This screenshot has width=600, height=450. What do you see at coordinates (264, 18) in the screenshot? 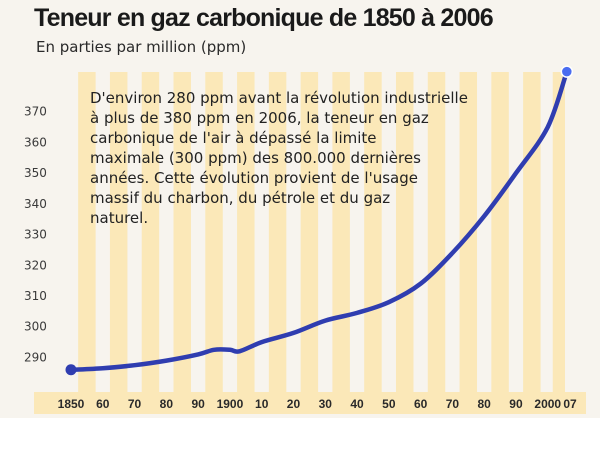
I see `chart-title: Teneur en gaz carbonique de 1850 à 2006` at bounding box center [264, 18].